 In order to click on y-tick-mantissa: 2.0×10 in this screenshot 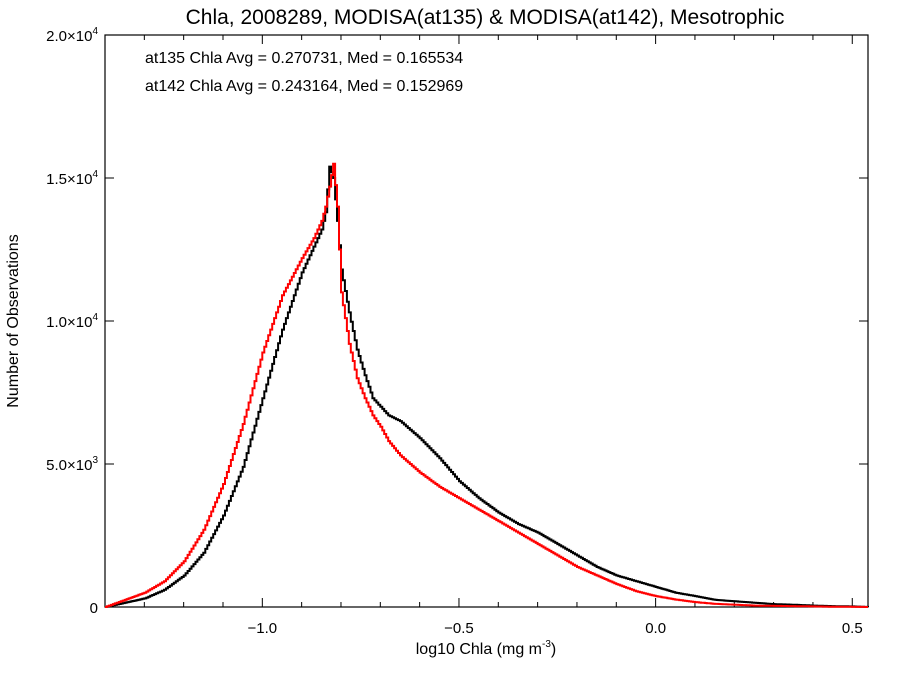, I will do `click(69, 36)`.